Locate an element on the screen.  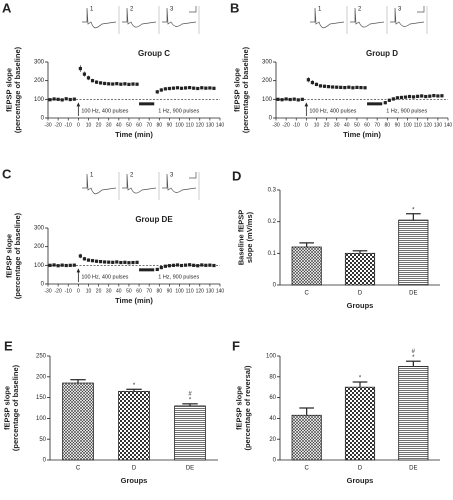
x-tick-label: 70 is located at coordinates (377, 125).